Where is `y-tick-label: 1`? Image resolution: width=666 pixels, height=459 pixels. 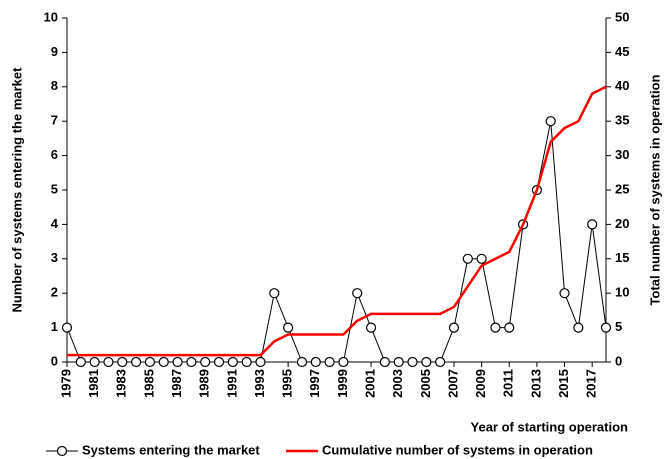 y-tick-label: 1 is located at coordinates (54, 326).